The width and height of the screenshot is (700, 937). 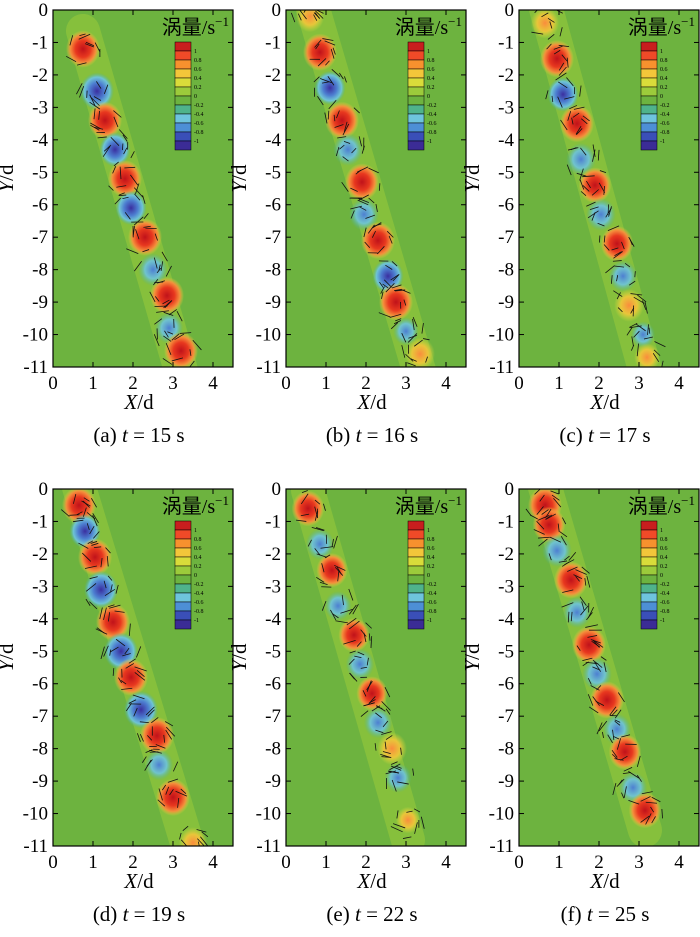 What do you see at coordinates (431, 540) in the screenshot?
I see `colorbar-tick-label: 0.8` at bounding box center [431, 540].